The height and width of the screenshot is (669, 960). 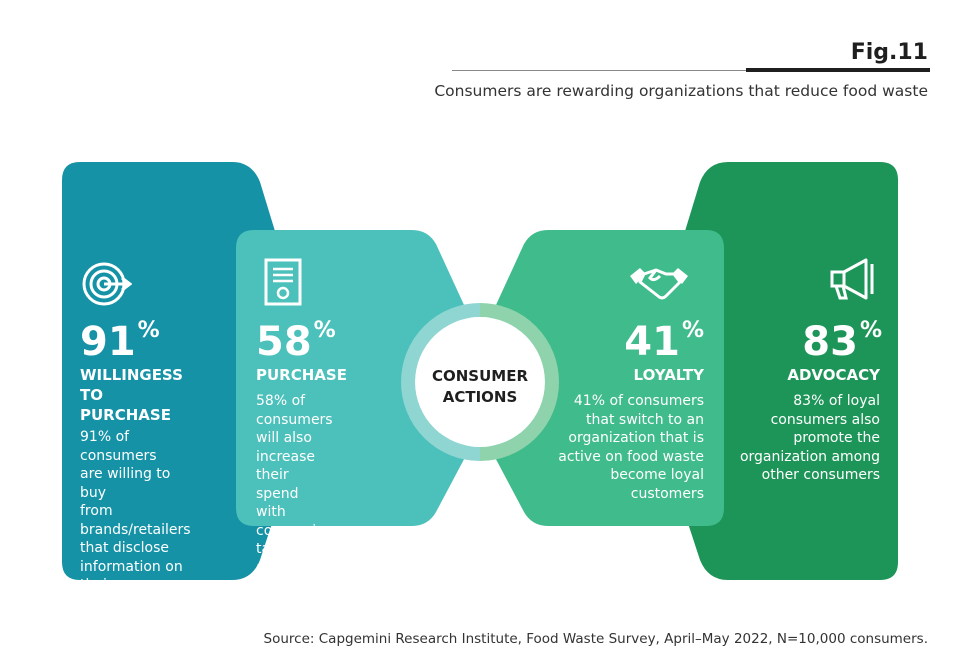 I want to click on center-circle, so click(x=480, y=382).